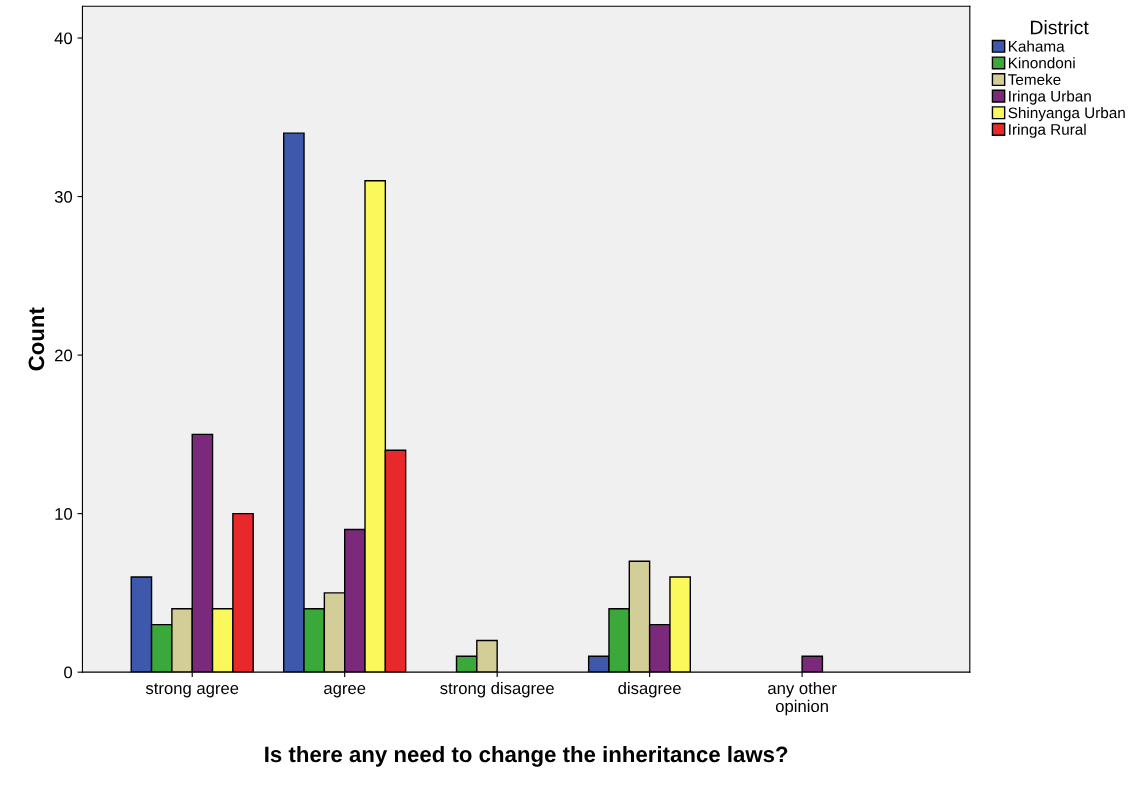 The image size is (1145, 788). I want to click on y-tick-label: 10, so click(64, 514).